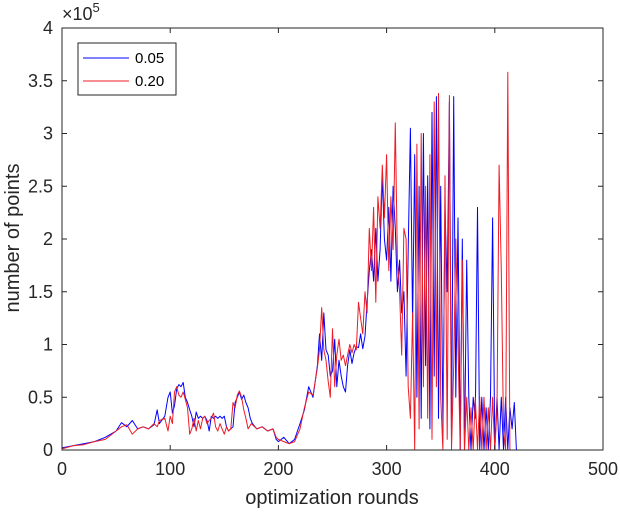 Image resolution: width=620 pixels, height=512 pixels. What do you see at coordinates (48, 345) in the screenshot?
I see `y-tick-label: 1` at bounding box center [48, 345].